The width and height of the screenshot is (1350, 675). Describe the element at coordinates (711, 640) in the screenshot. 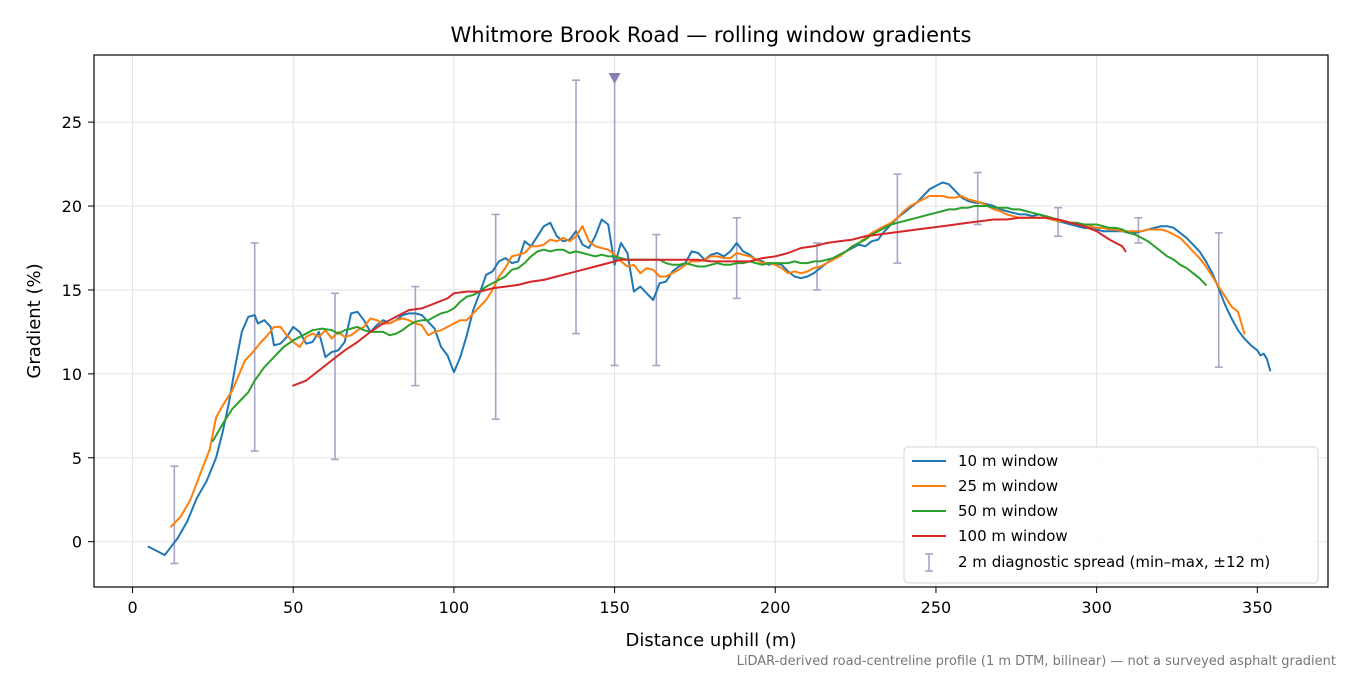

I see `x-axis-label: Distance uphill (m)` at that location.